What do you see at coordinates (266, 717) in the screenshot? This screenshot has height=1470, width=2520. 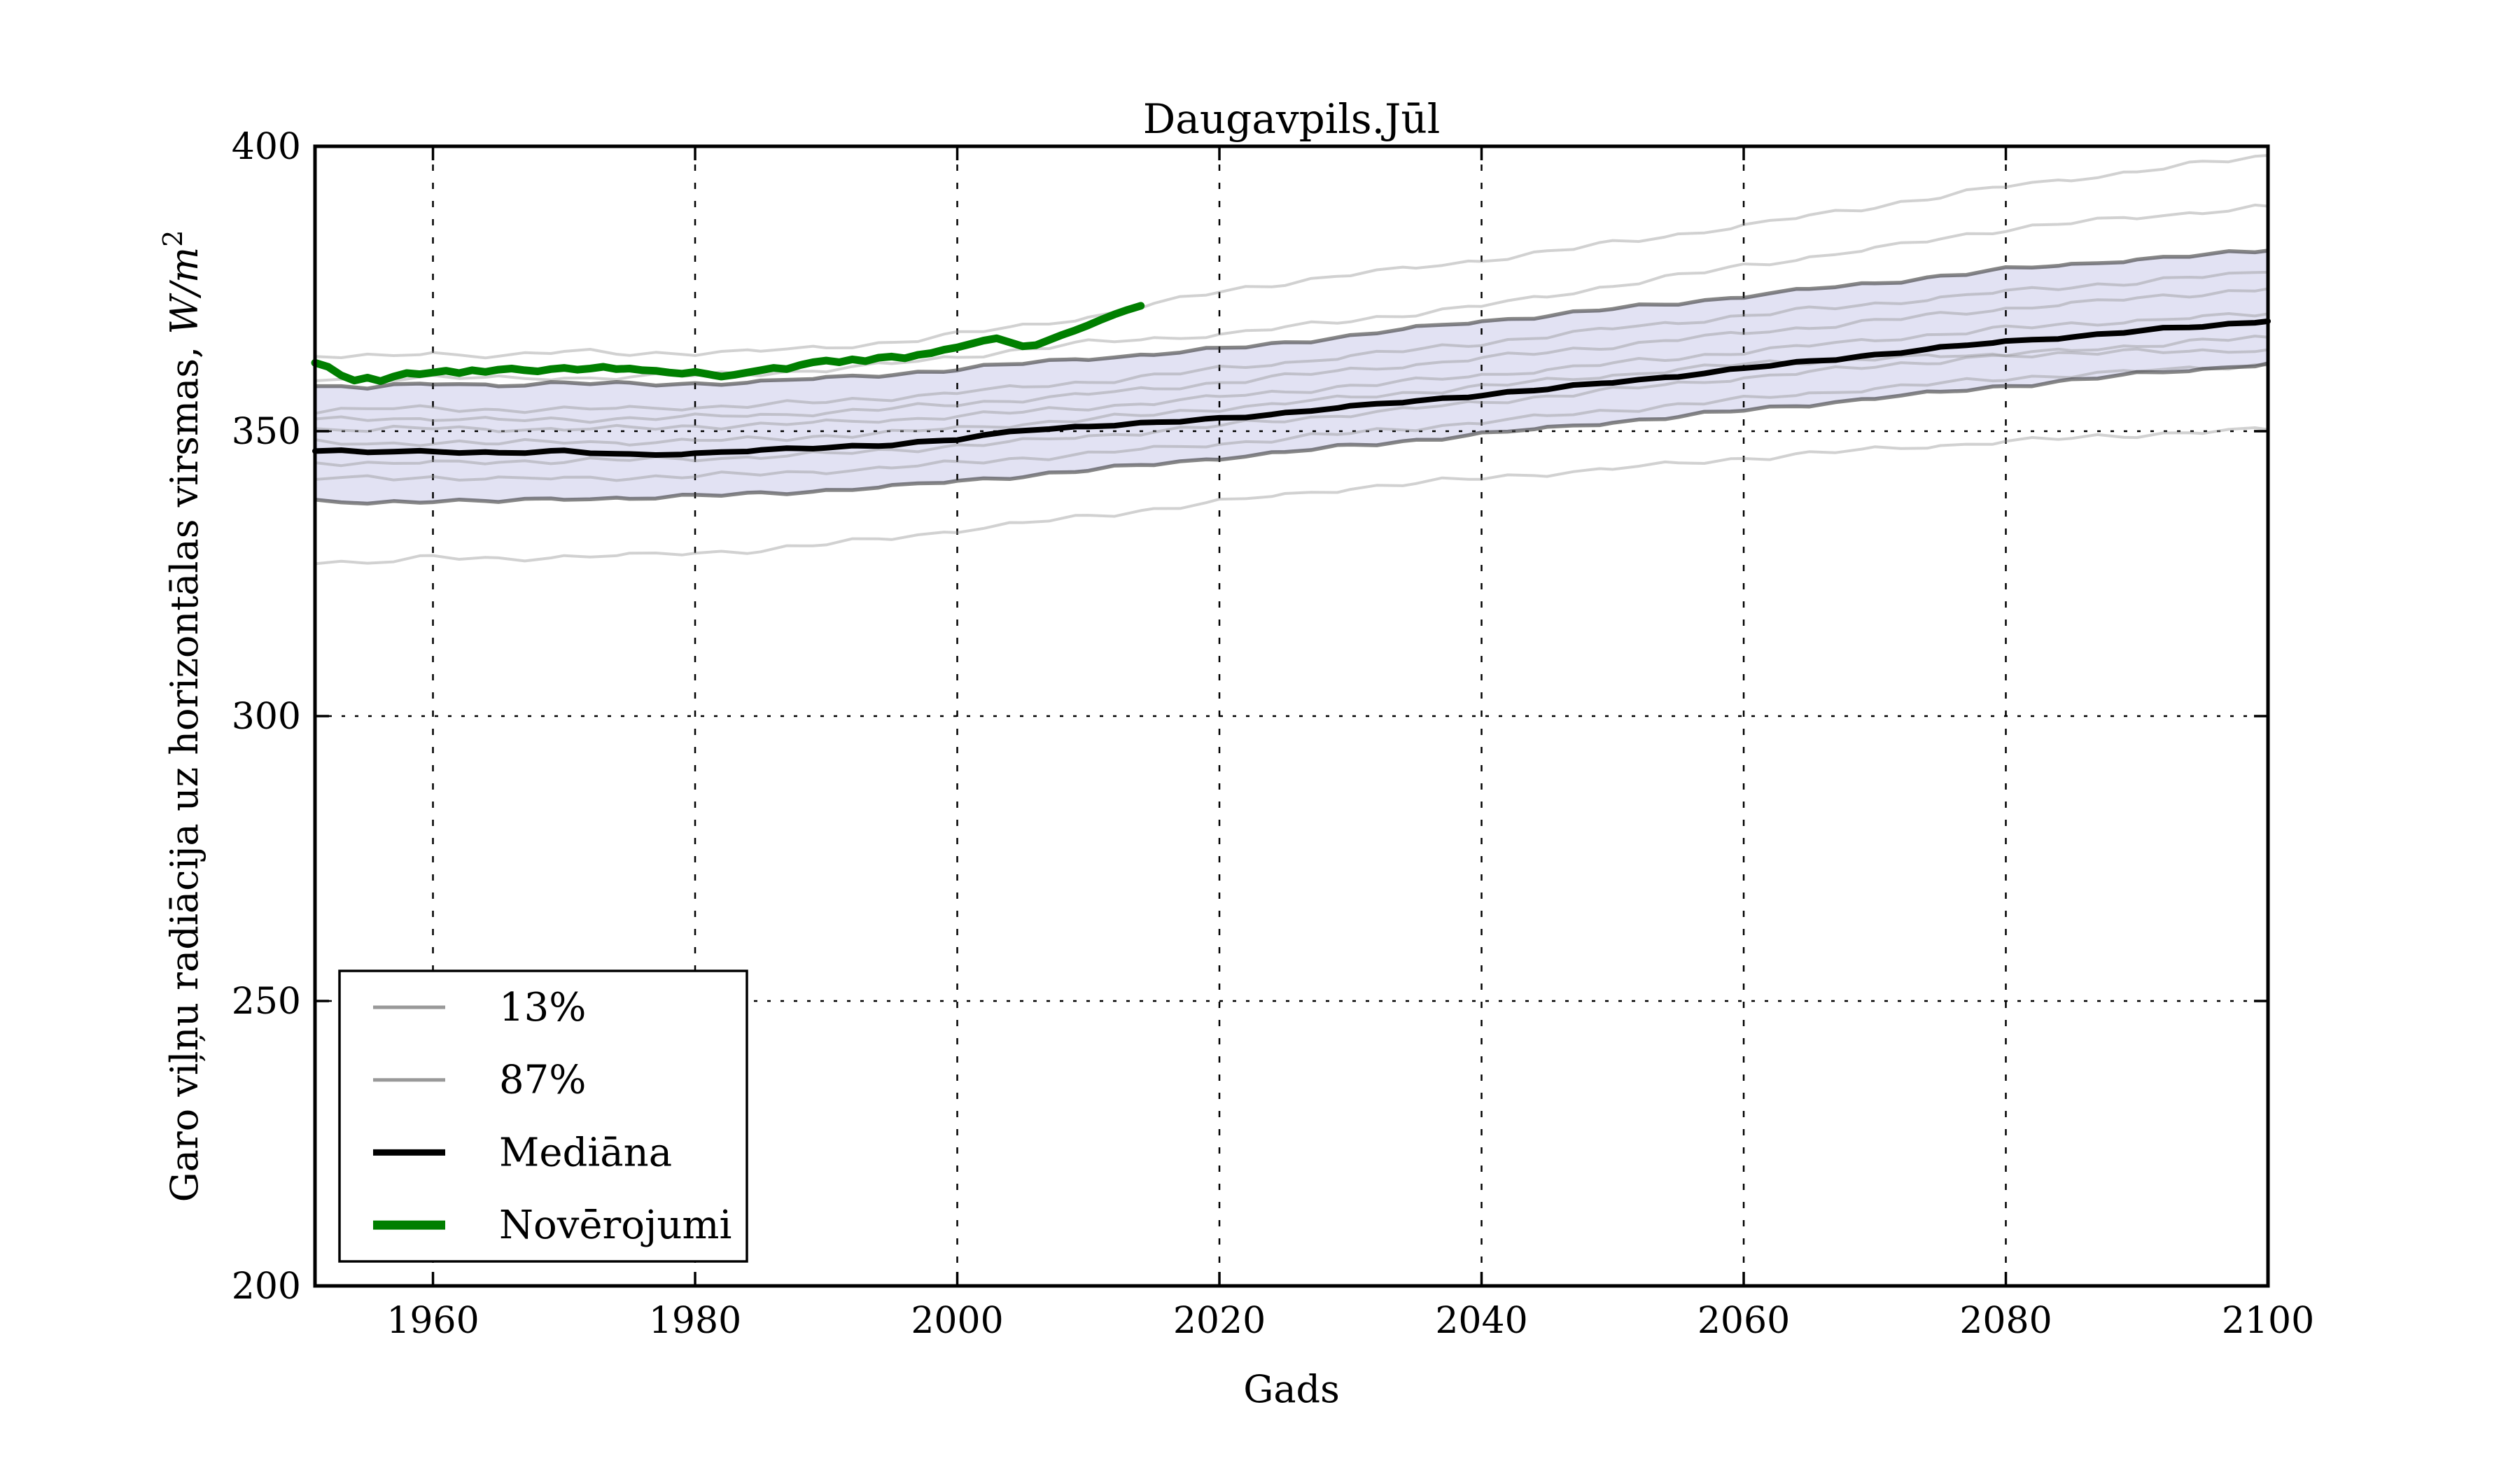 I see `y-tick-label: 300` at bounding box center [266, 717].